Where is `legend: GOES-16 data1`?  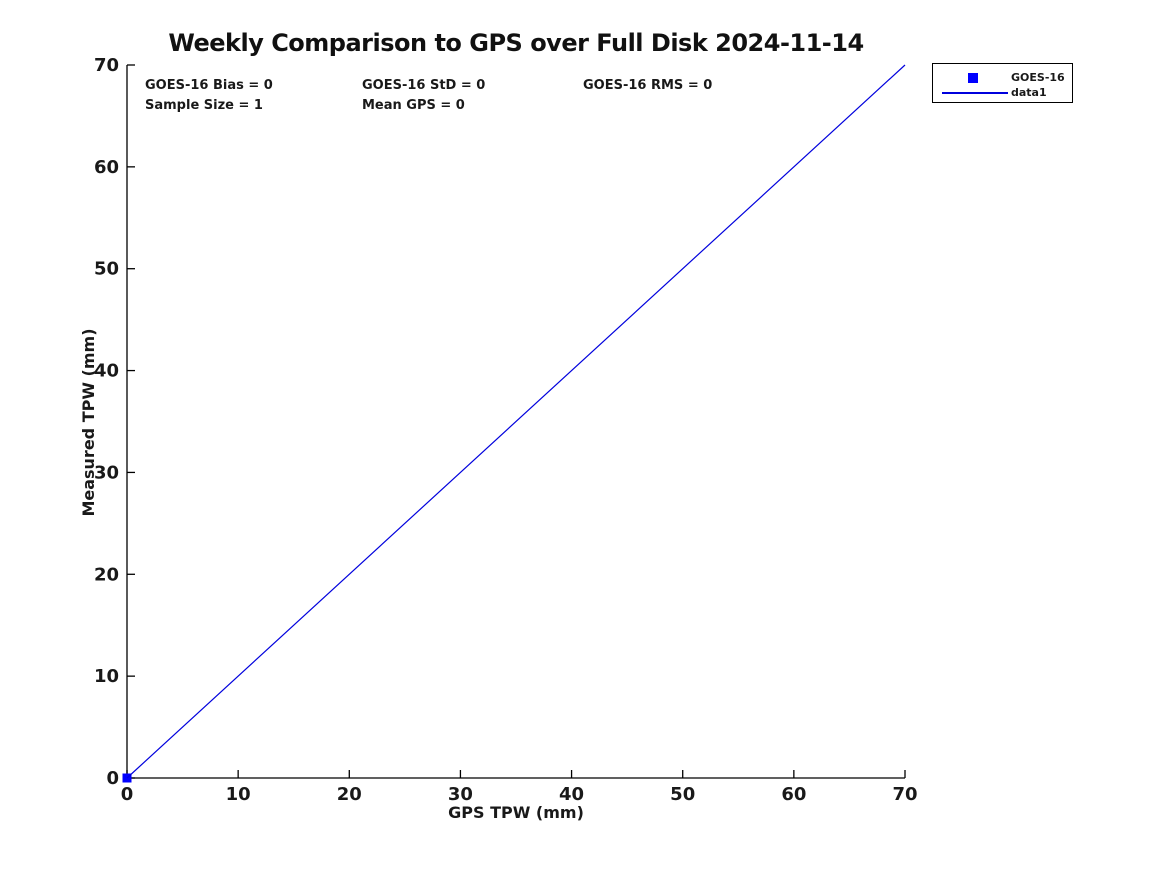 legend: GOES-16 data1 is located at coordinates (1002, 83).